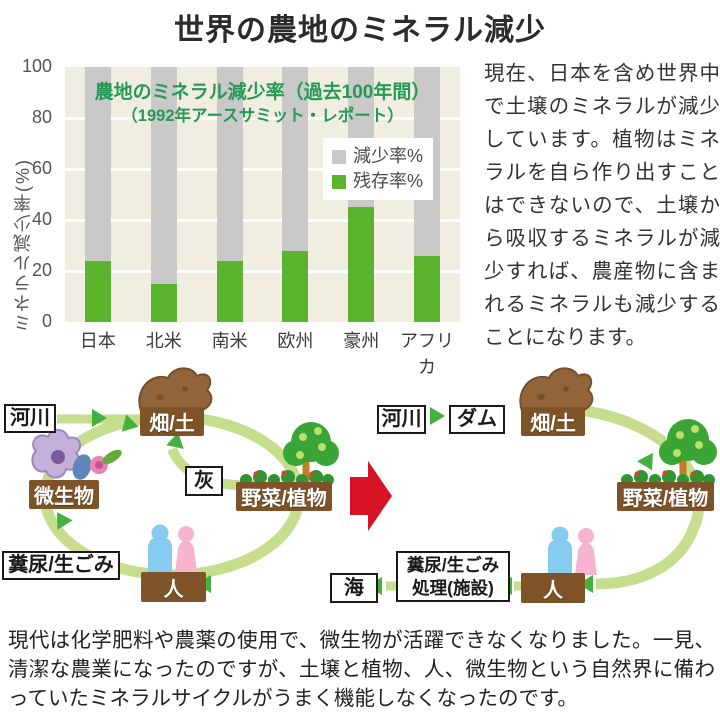  What do you see at coordinates (172, 421) in the screenshot?
I see `left-field-label: 畑/土` at bounding box center [172, 421].